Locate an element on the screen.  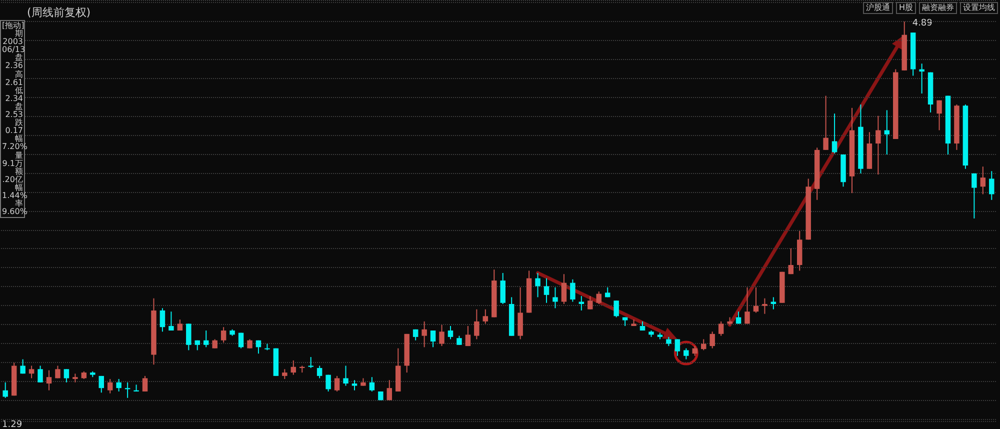
annotation: 2.36 is located at coordinates (13, 65).